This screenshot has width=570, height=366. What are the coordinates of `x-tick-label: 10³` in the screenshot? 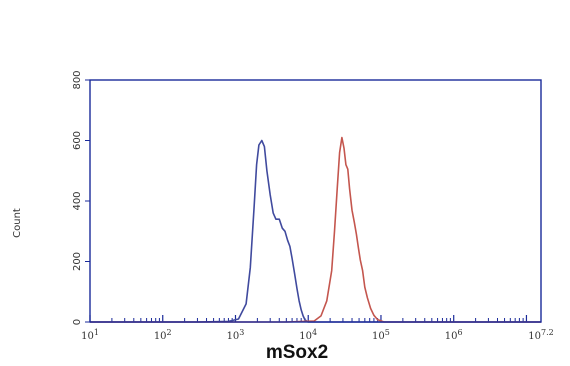 It's located at (236, 335).